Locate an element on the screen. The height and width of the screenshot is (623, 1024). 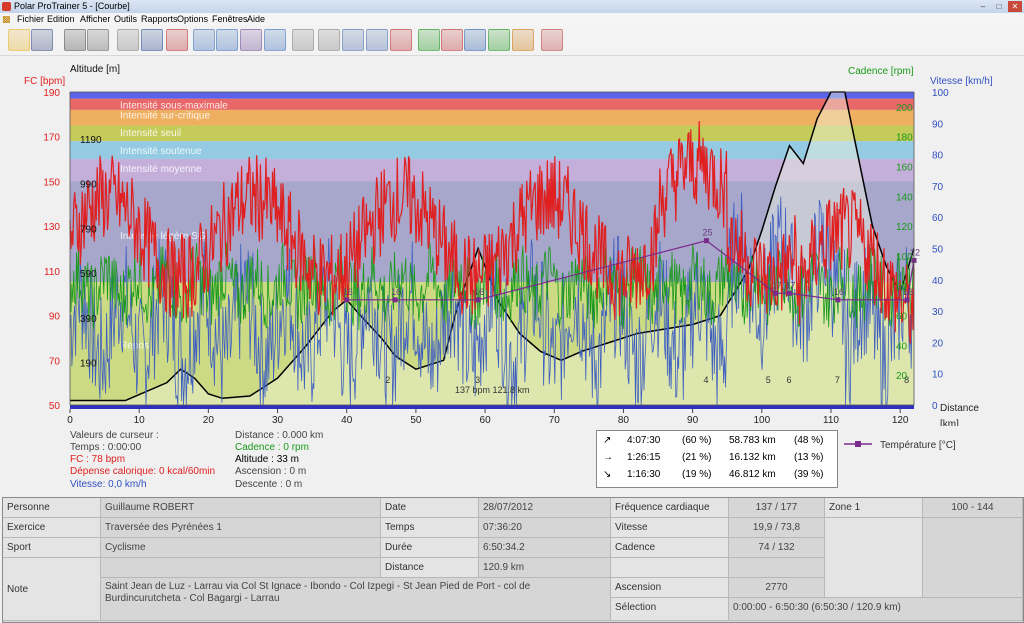
date-label: Date is located at coordinates (430, 508).